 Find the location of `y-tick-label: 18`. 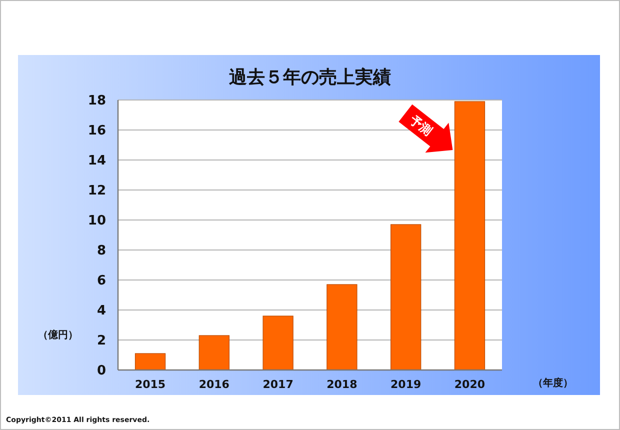

y-tick-label: 18 is located at coordinates (97, 101).